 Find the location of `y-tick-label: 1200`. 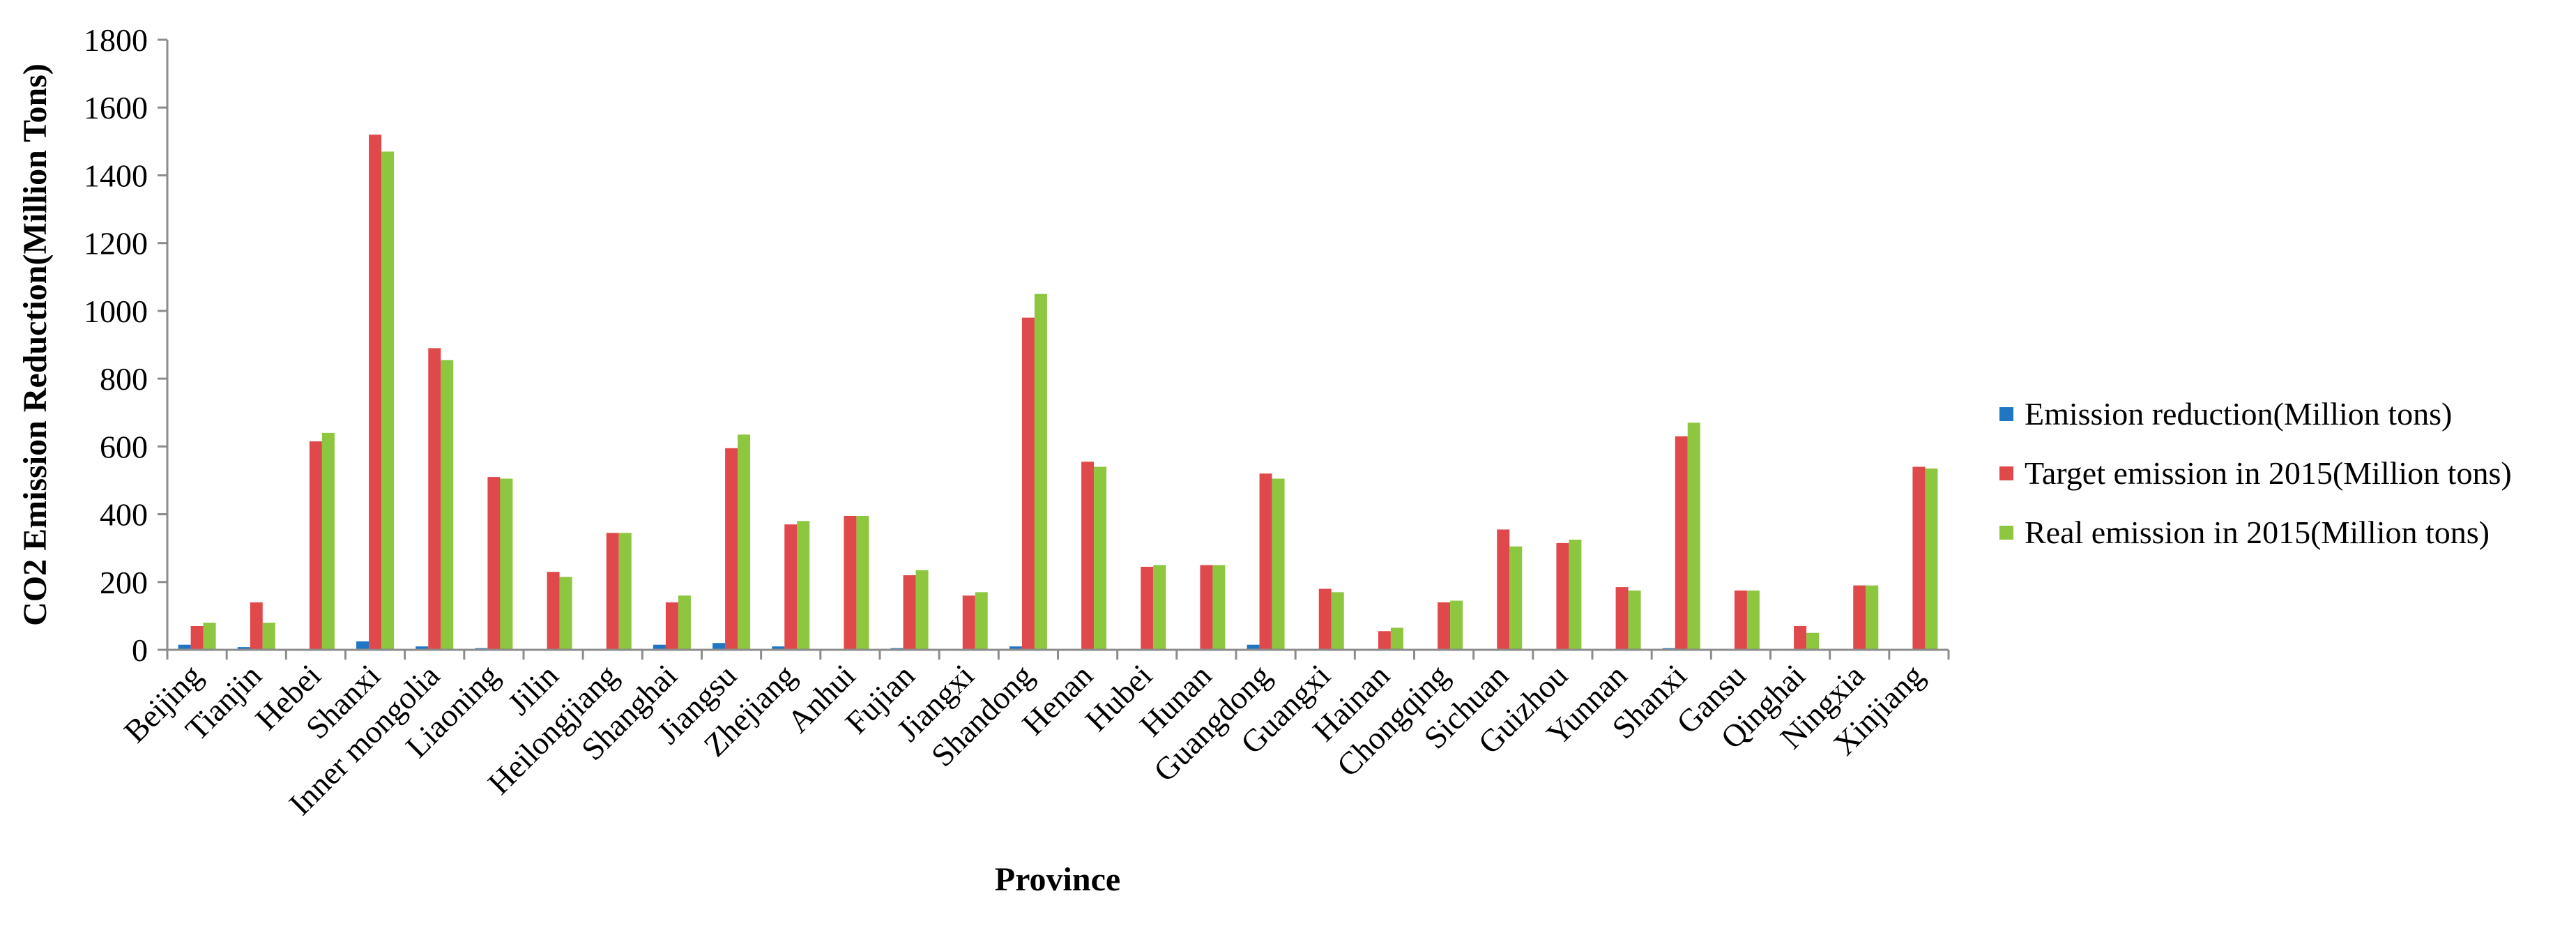

y-tick-label: 1200 is located at coordinates (116, 243).